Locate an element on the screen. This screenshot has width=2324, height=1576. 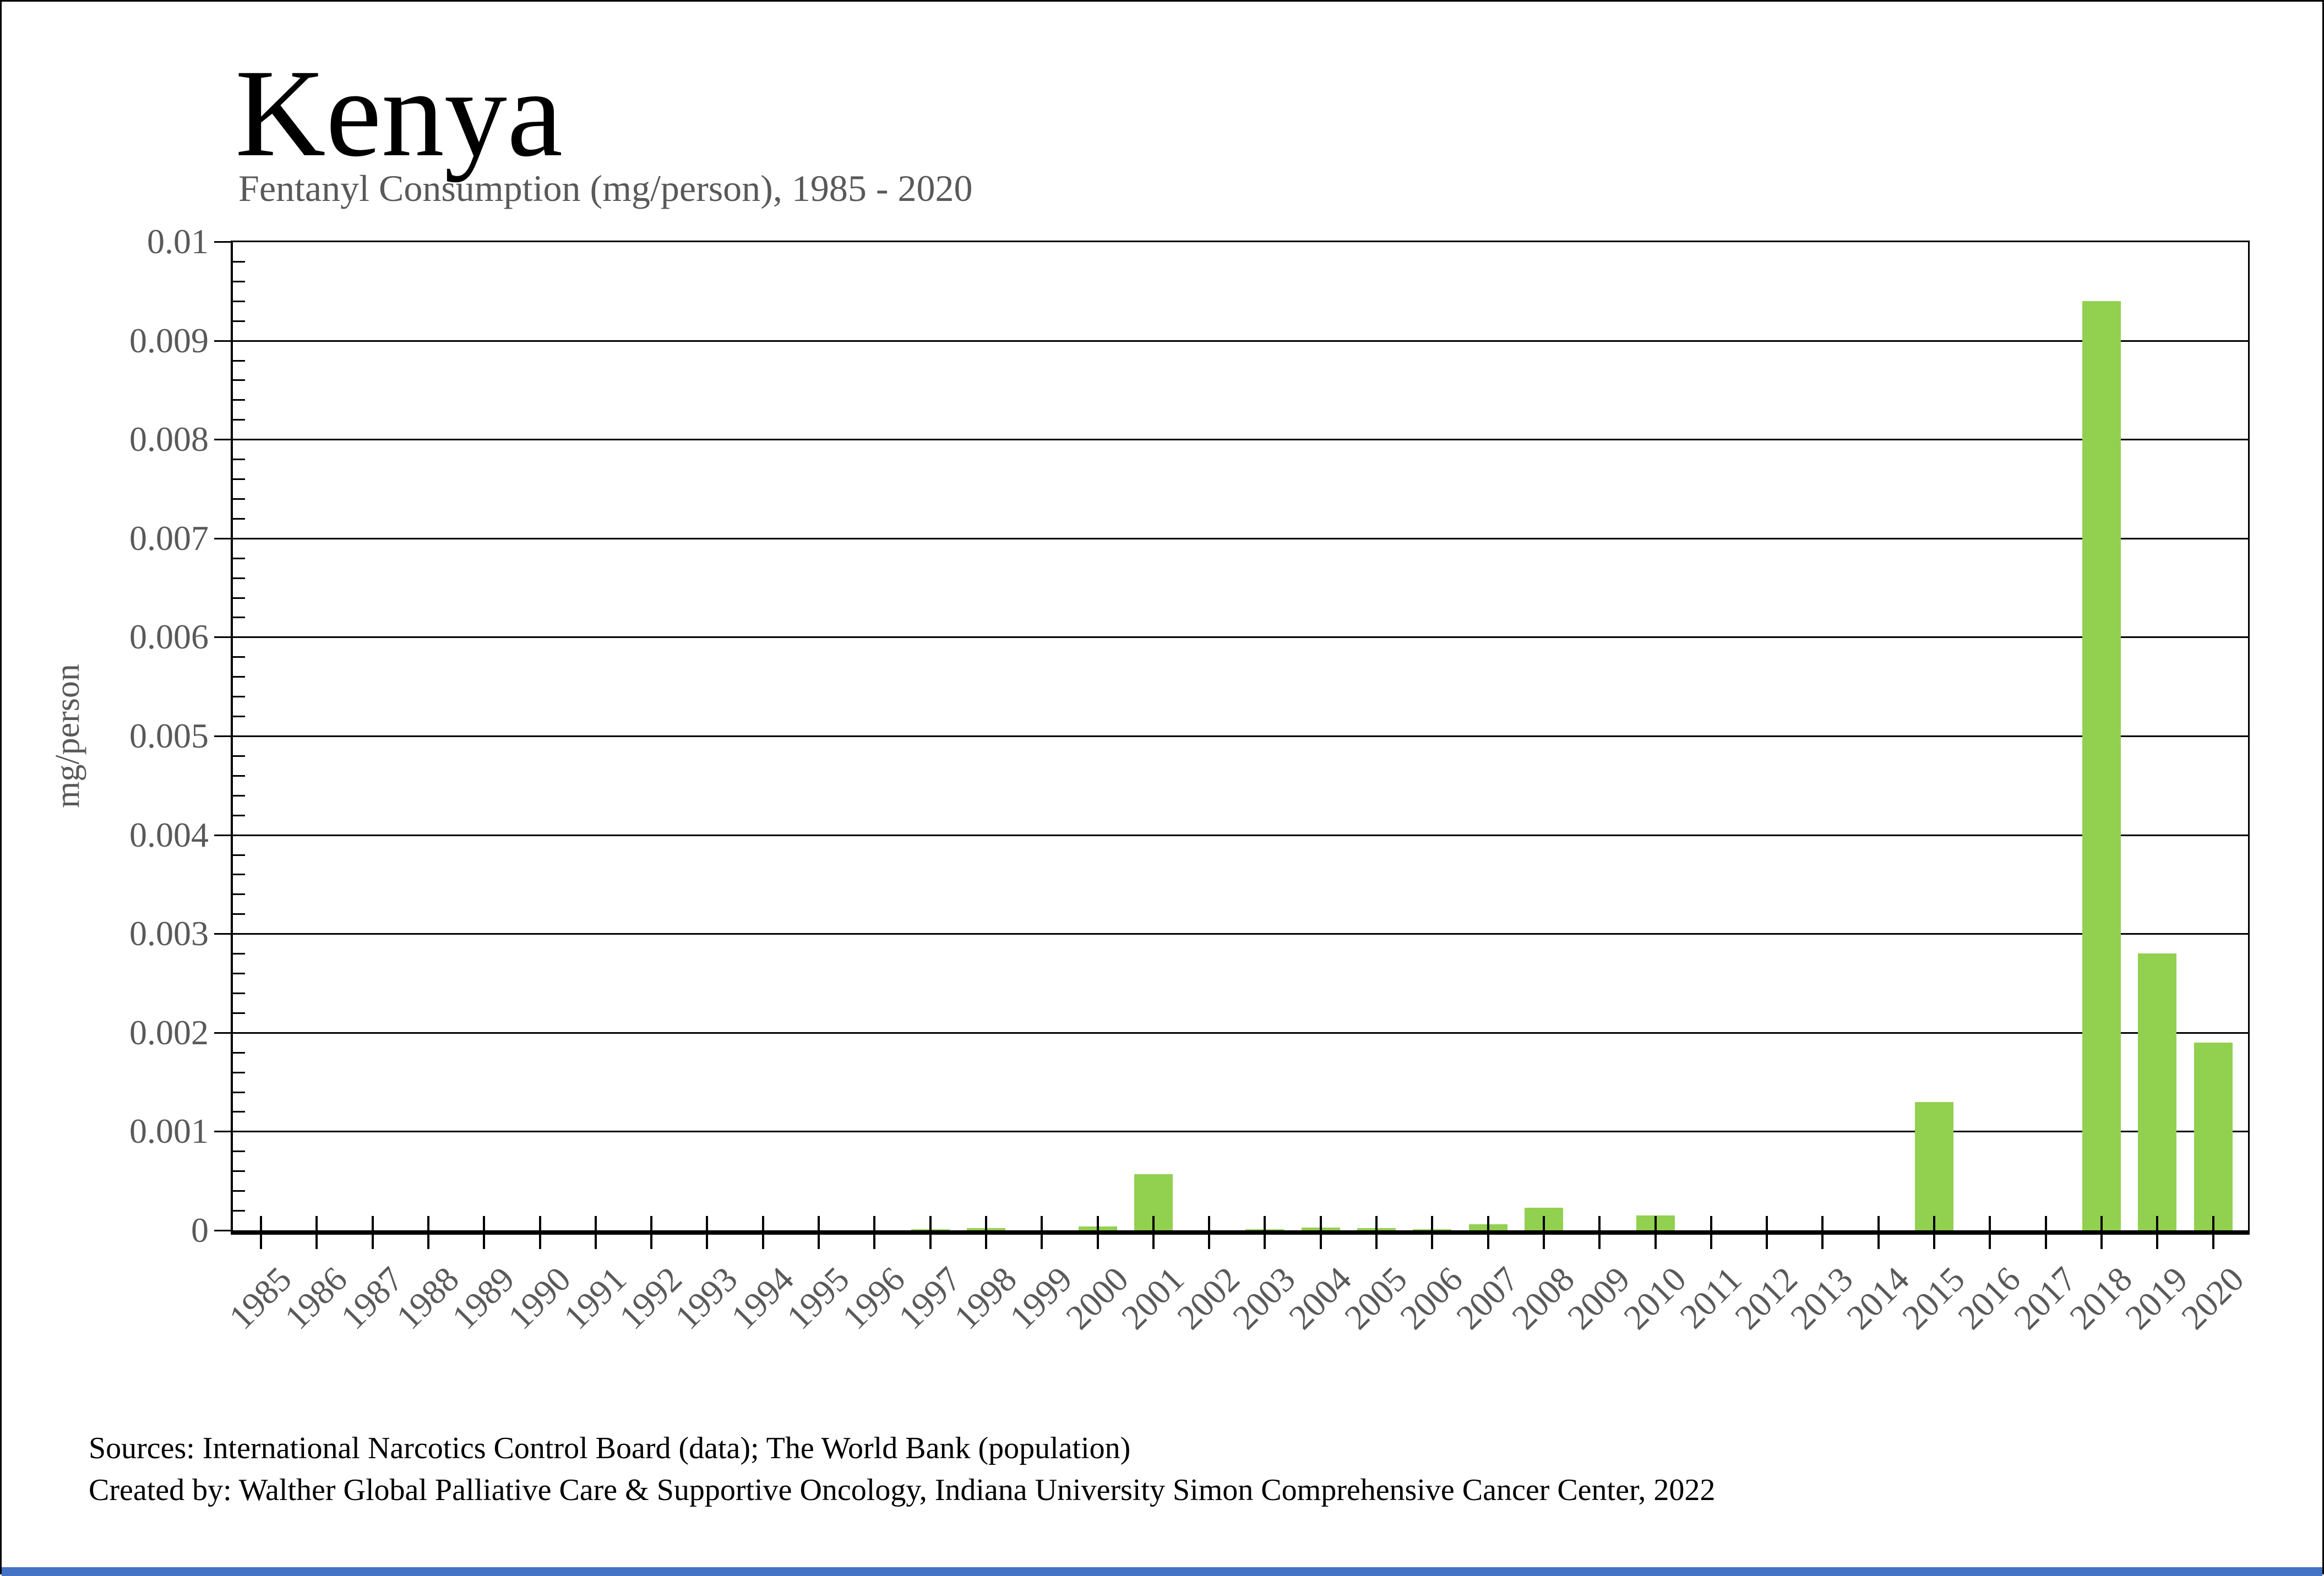
y-tick-label: 0.006 is located at coordinates (169, 637).